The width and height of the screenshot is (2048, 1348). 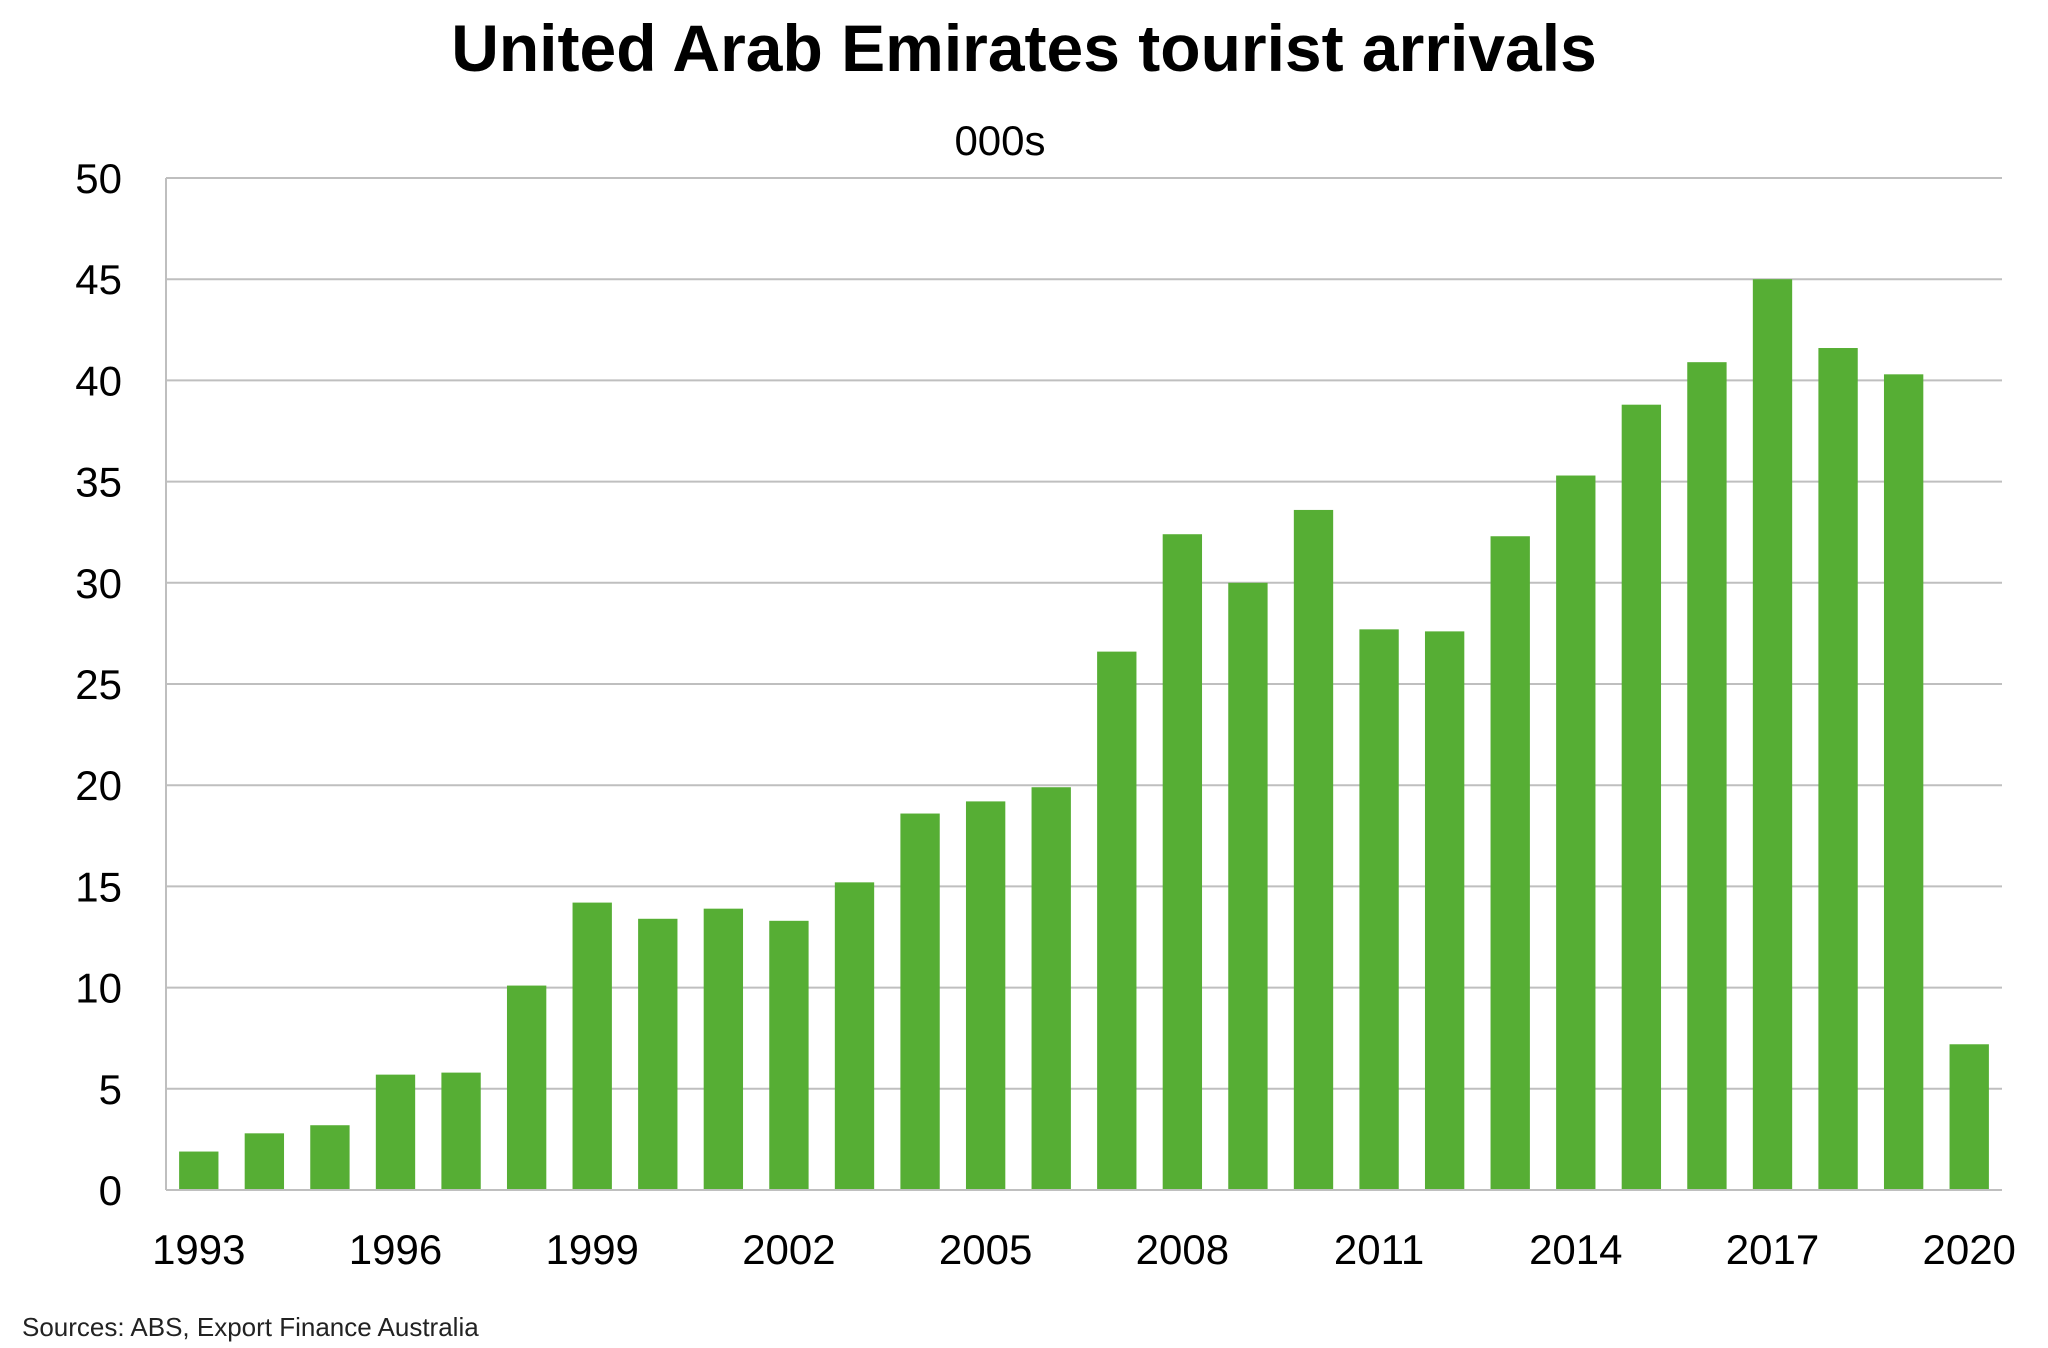 I want to click on bar-1993, so click(x=199, y=1170).